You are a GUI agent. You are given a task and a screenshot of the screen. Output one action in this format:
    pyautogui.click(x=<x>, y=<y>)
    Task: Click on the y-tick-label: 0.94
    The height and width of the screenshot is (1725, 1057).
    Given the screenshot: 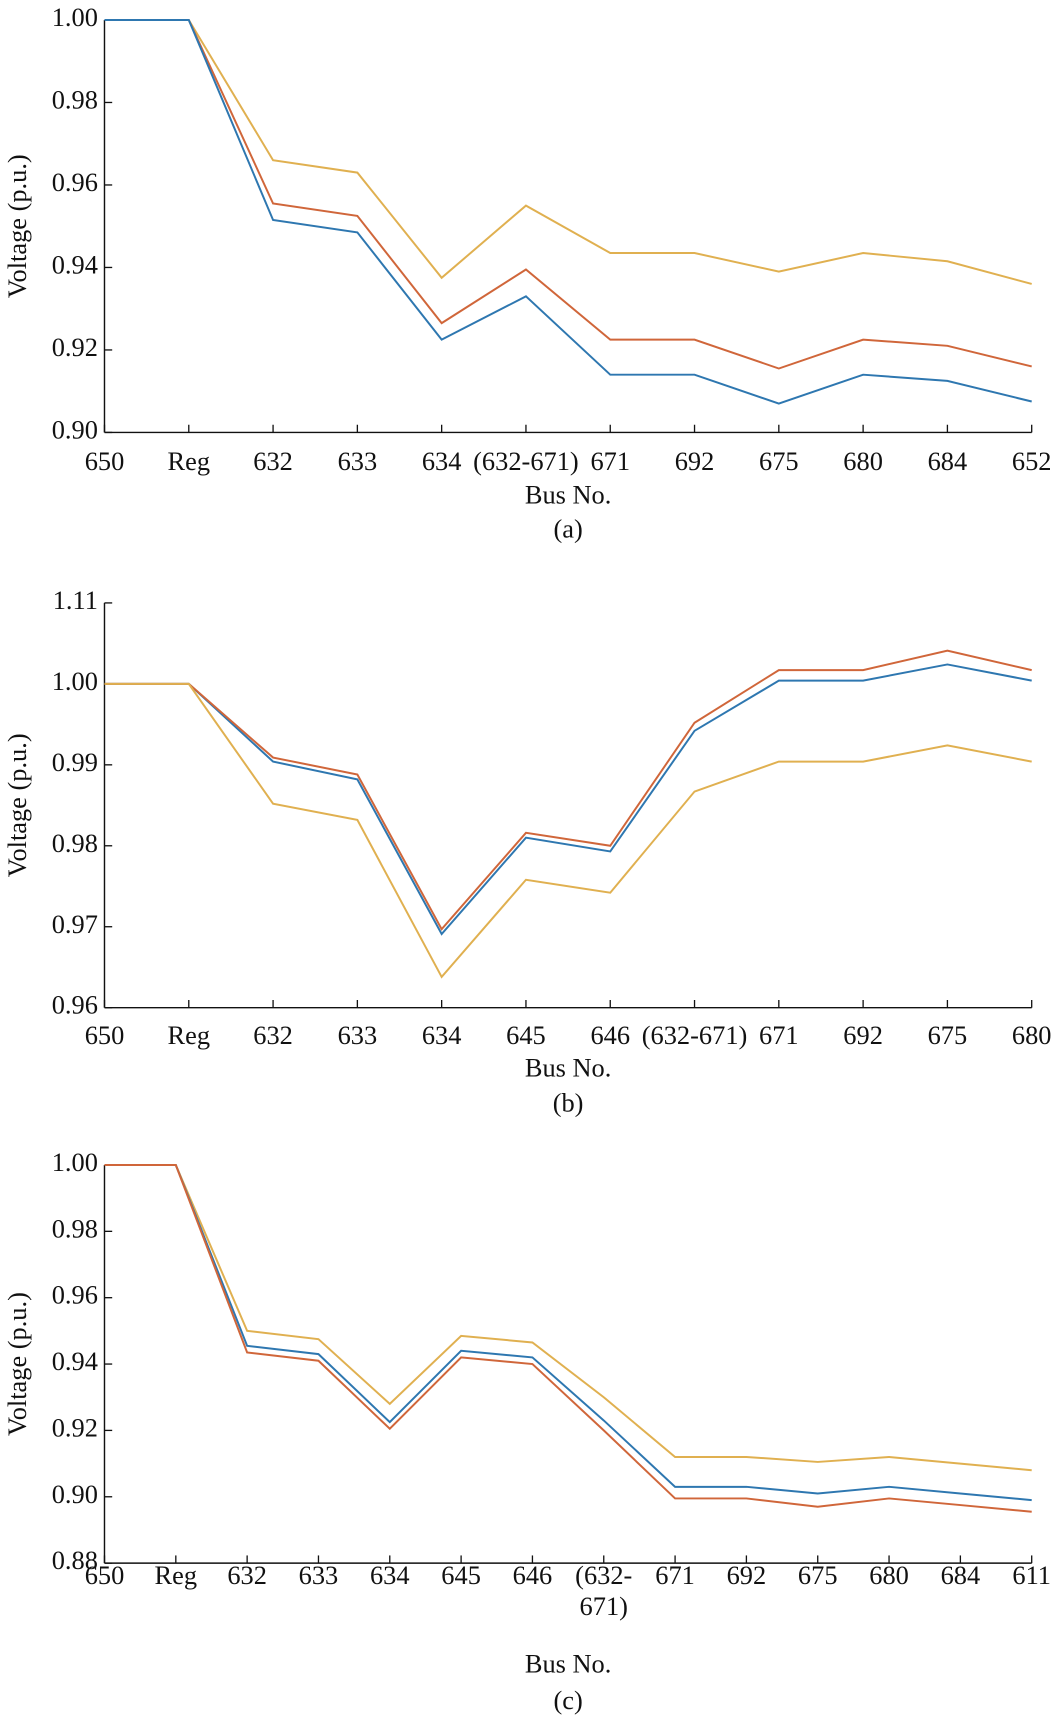 What is the action you would take?
    pyautogui.click(x=75, y=1361)
    